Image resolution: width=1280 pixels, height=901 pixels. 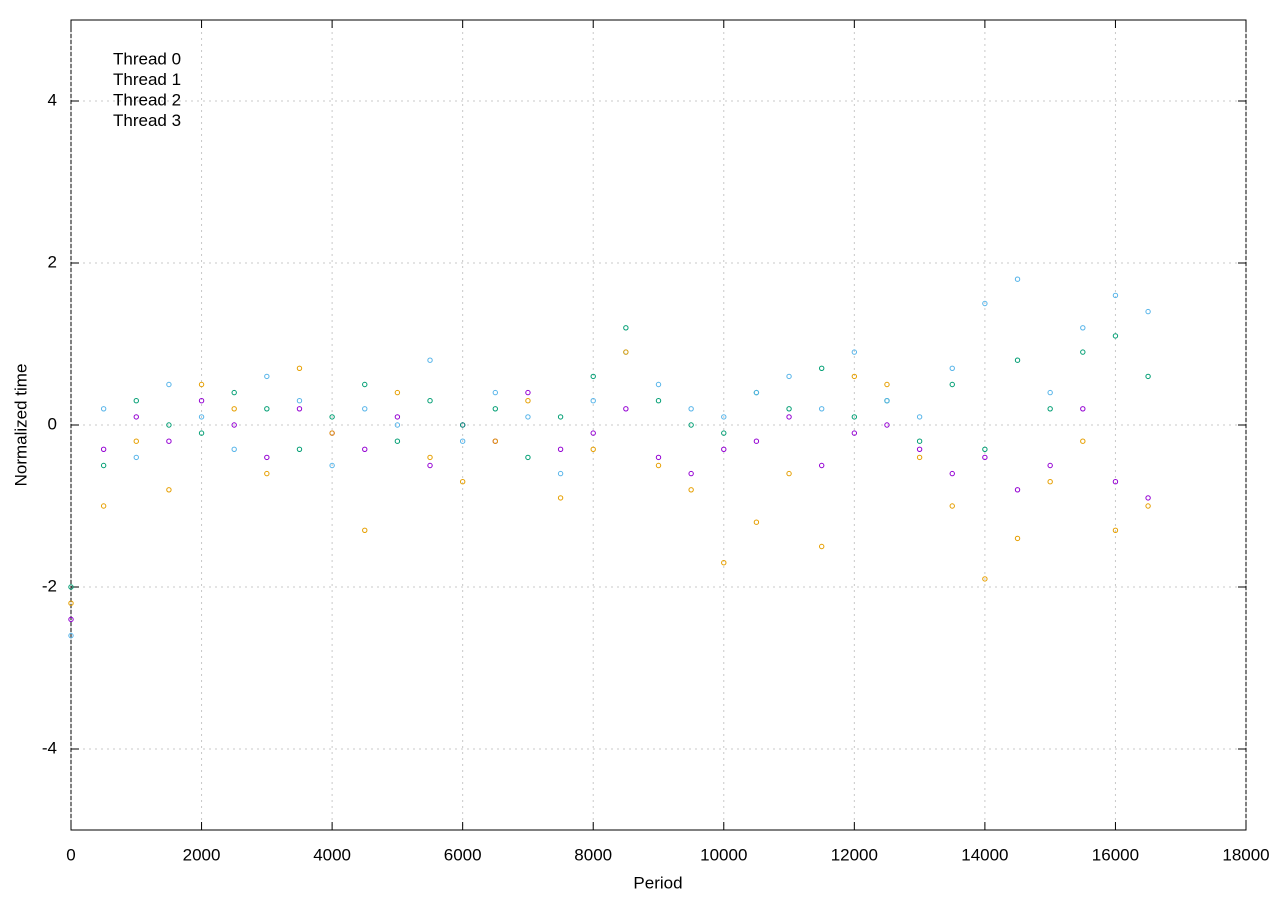 What do you see at coordinates (147, 120) in the screenshot?
I see `legend-label: Thread 3` at bounding box center [147, 120].